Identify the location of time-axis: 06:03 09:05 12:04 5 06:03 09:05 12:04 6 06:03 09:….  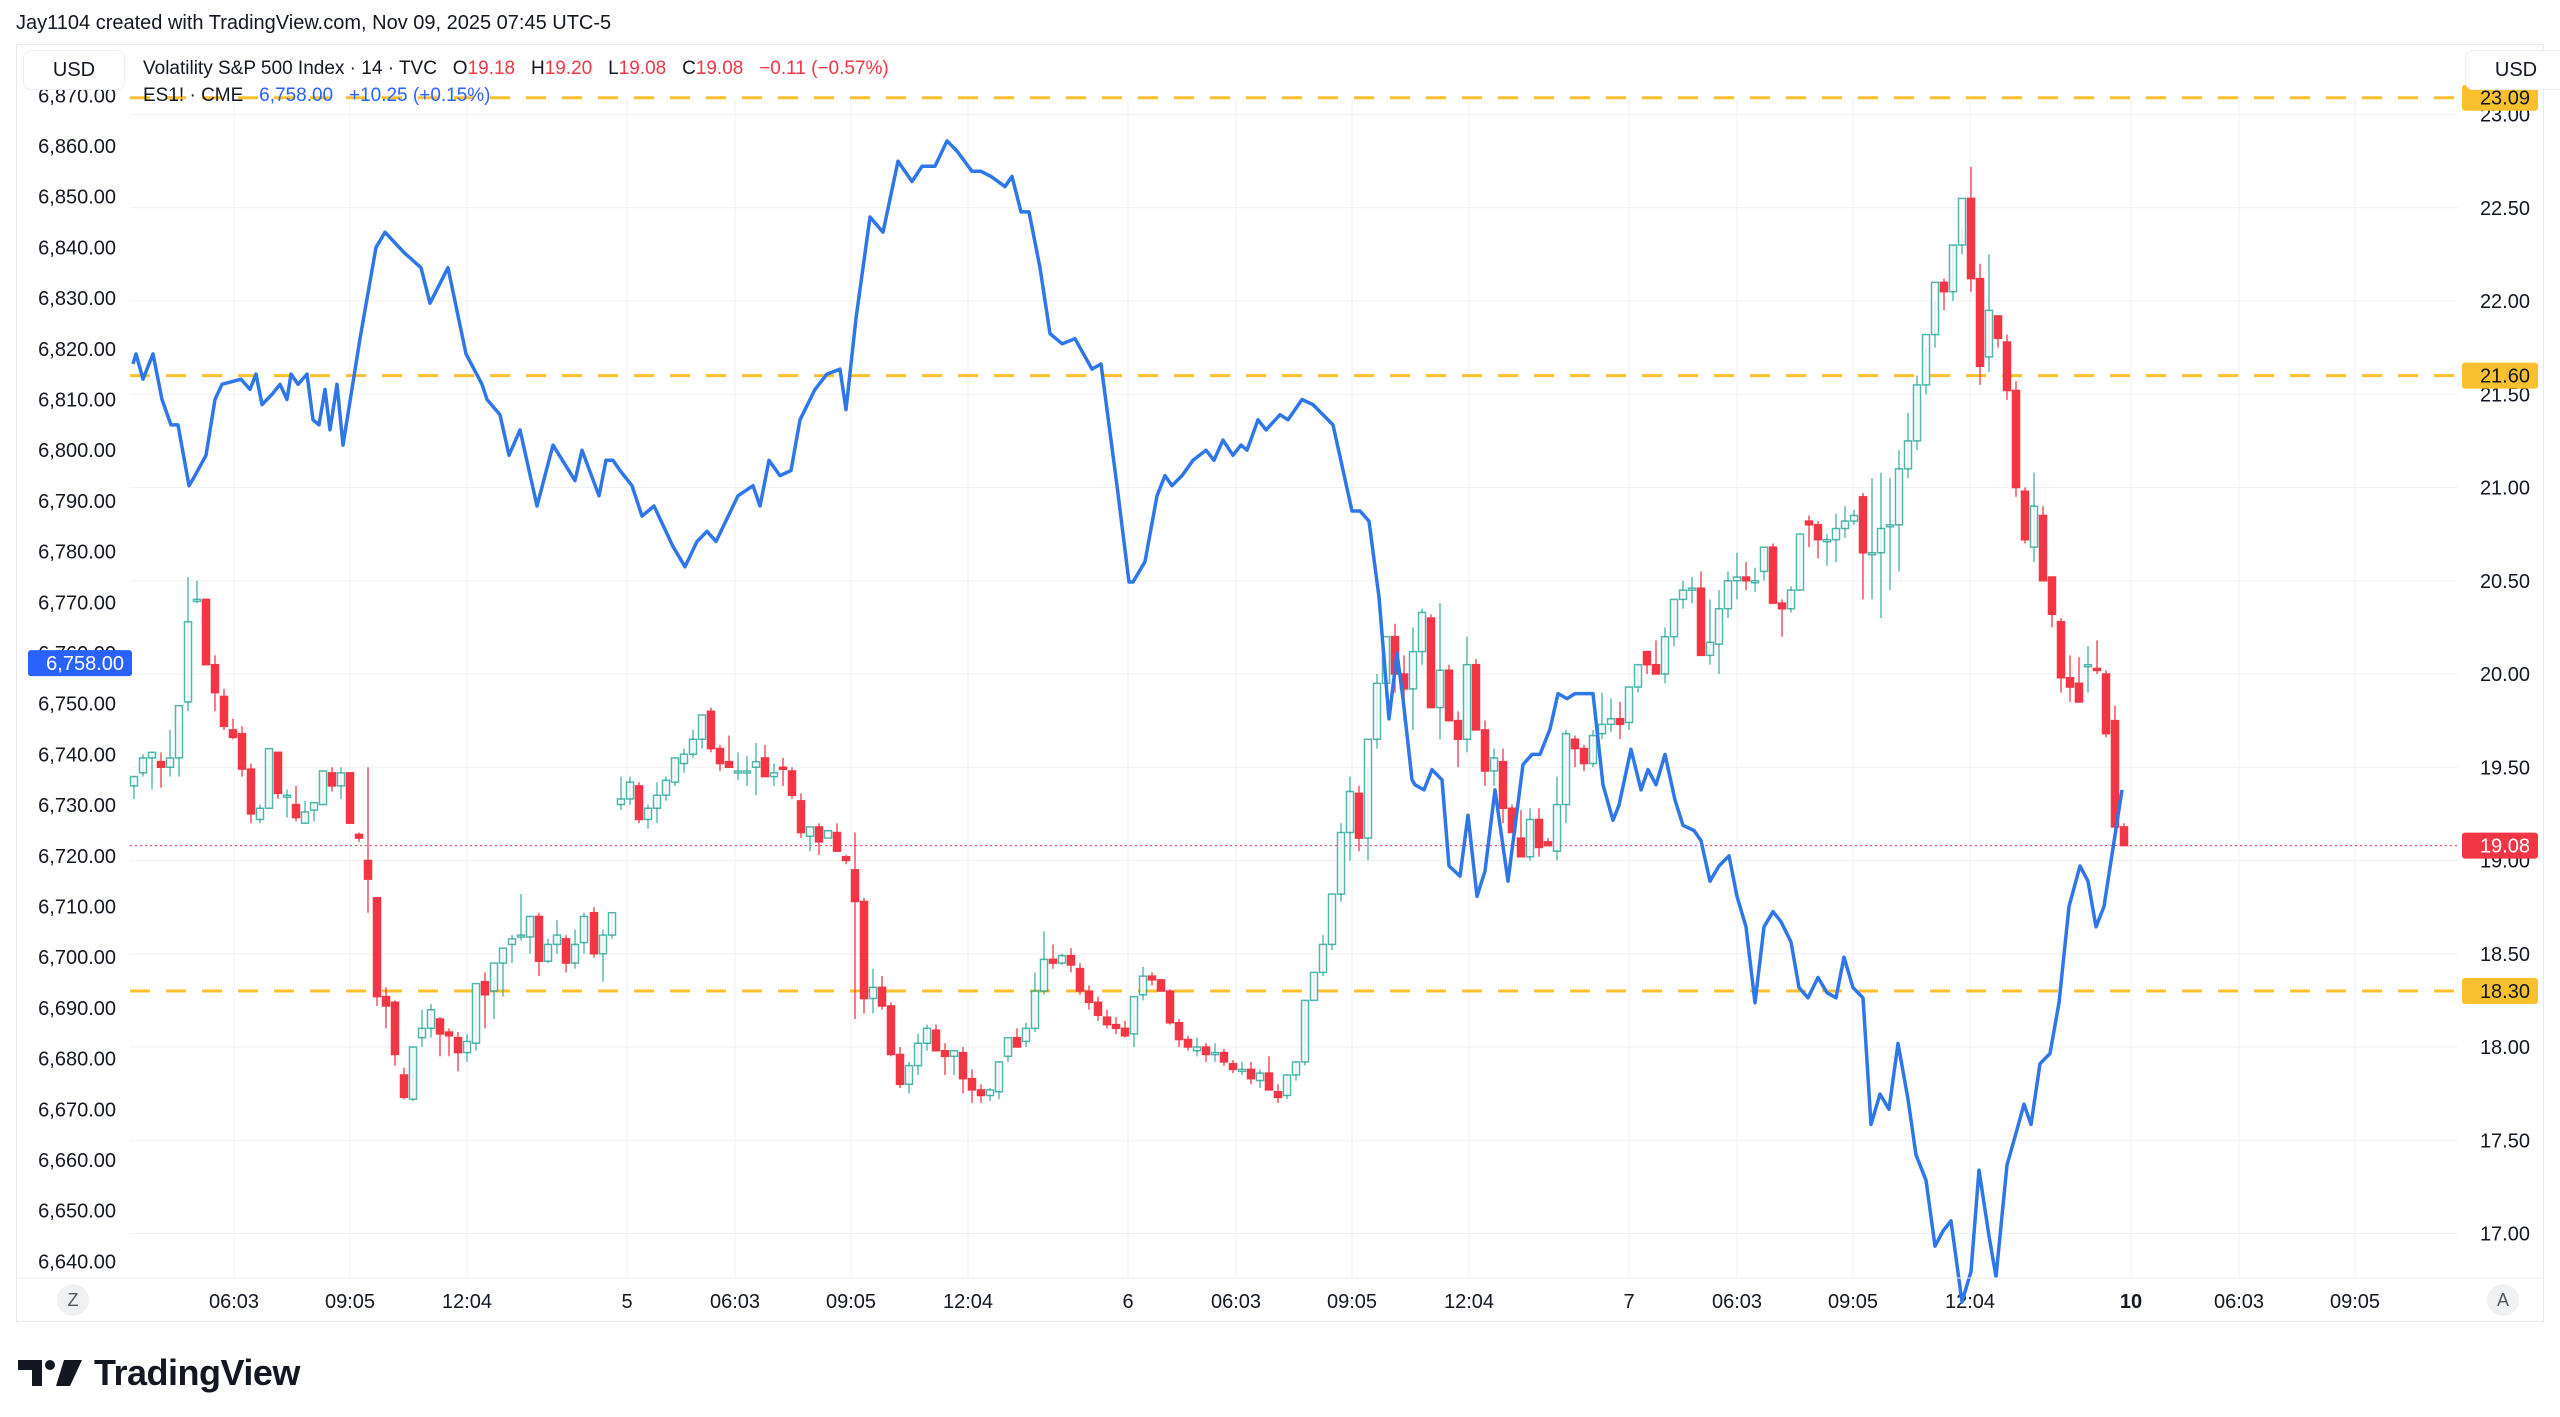
(1294, 1302).